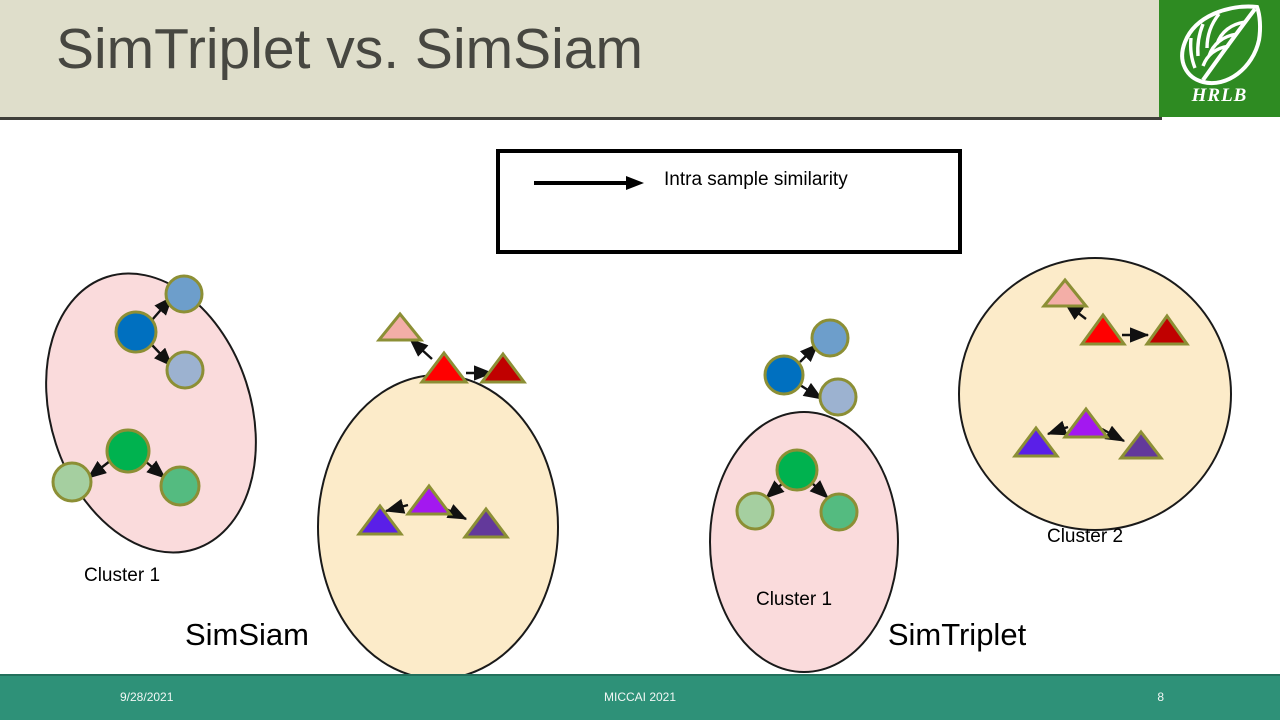 The image size is (1280, 720). I want to click on simsiam-cluster1-group, so click(151, 413).